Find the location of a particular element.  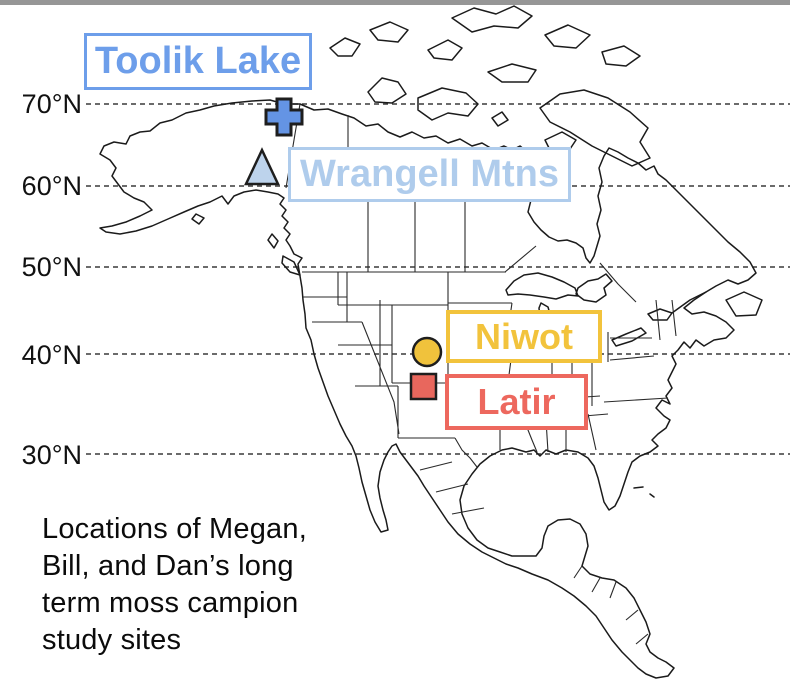

st-lawrence-river is located at coordinates (689, 302).